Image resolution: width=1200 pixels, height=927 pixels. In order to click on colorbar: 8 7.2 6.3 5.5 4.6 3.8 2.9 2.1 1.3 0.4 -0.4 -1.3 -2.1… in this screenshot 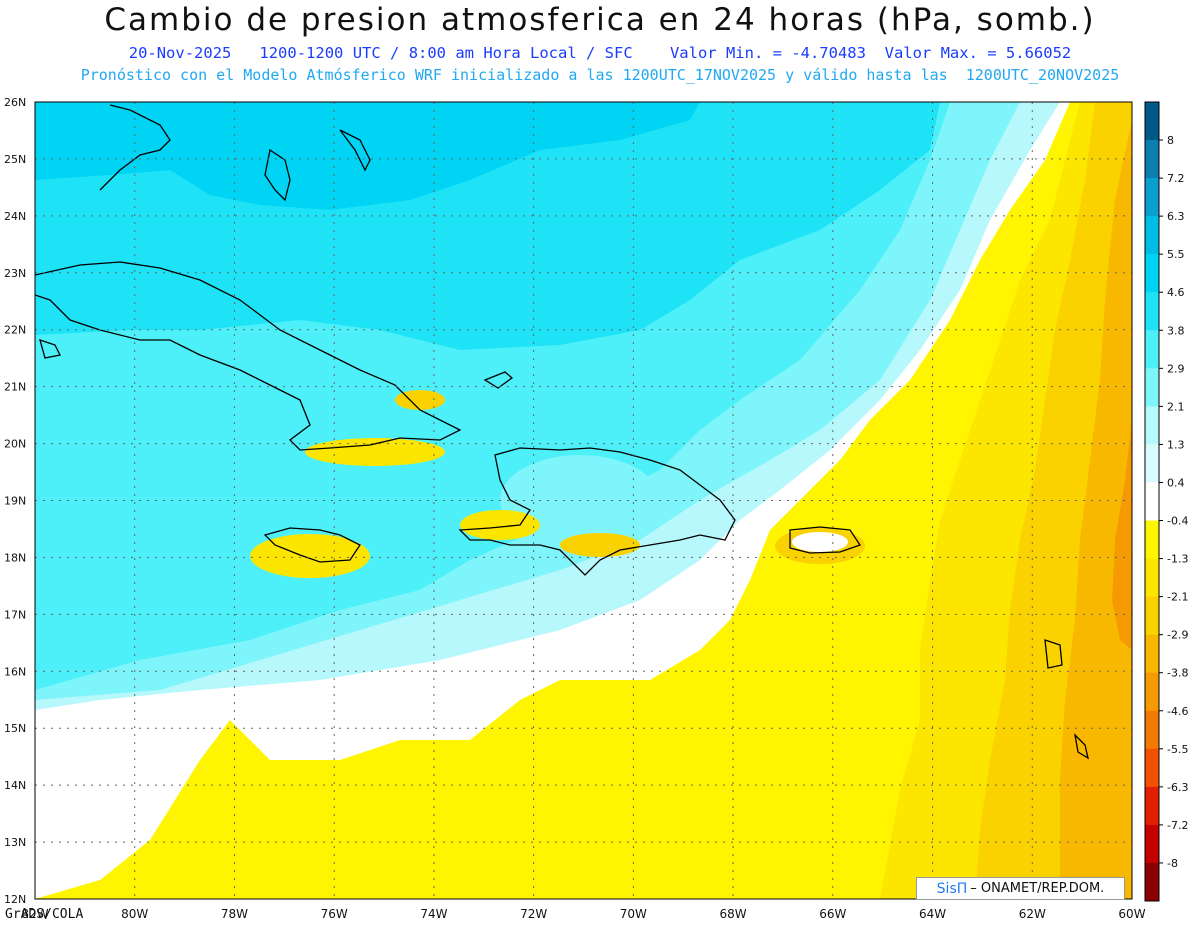, I will do `click(1166, 501)`.